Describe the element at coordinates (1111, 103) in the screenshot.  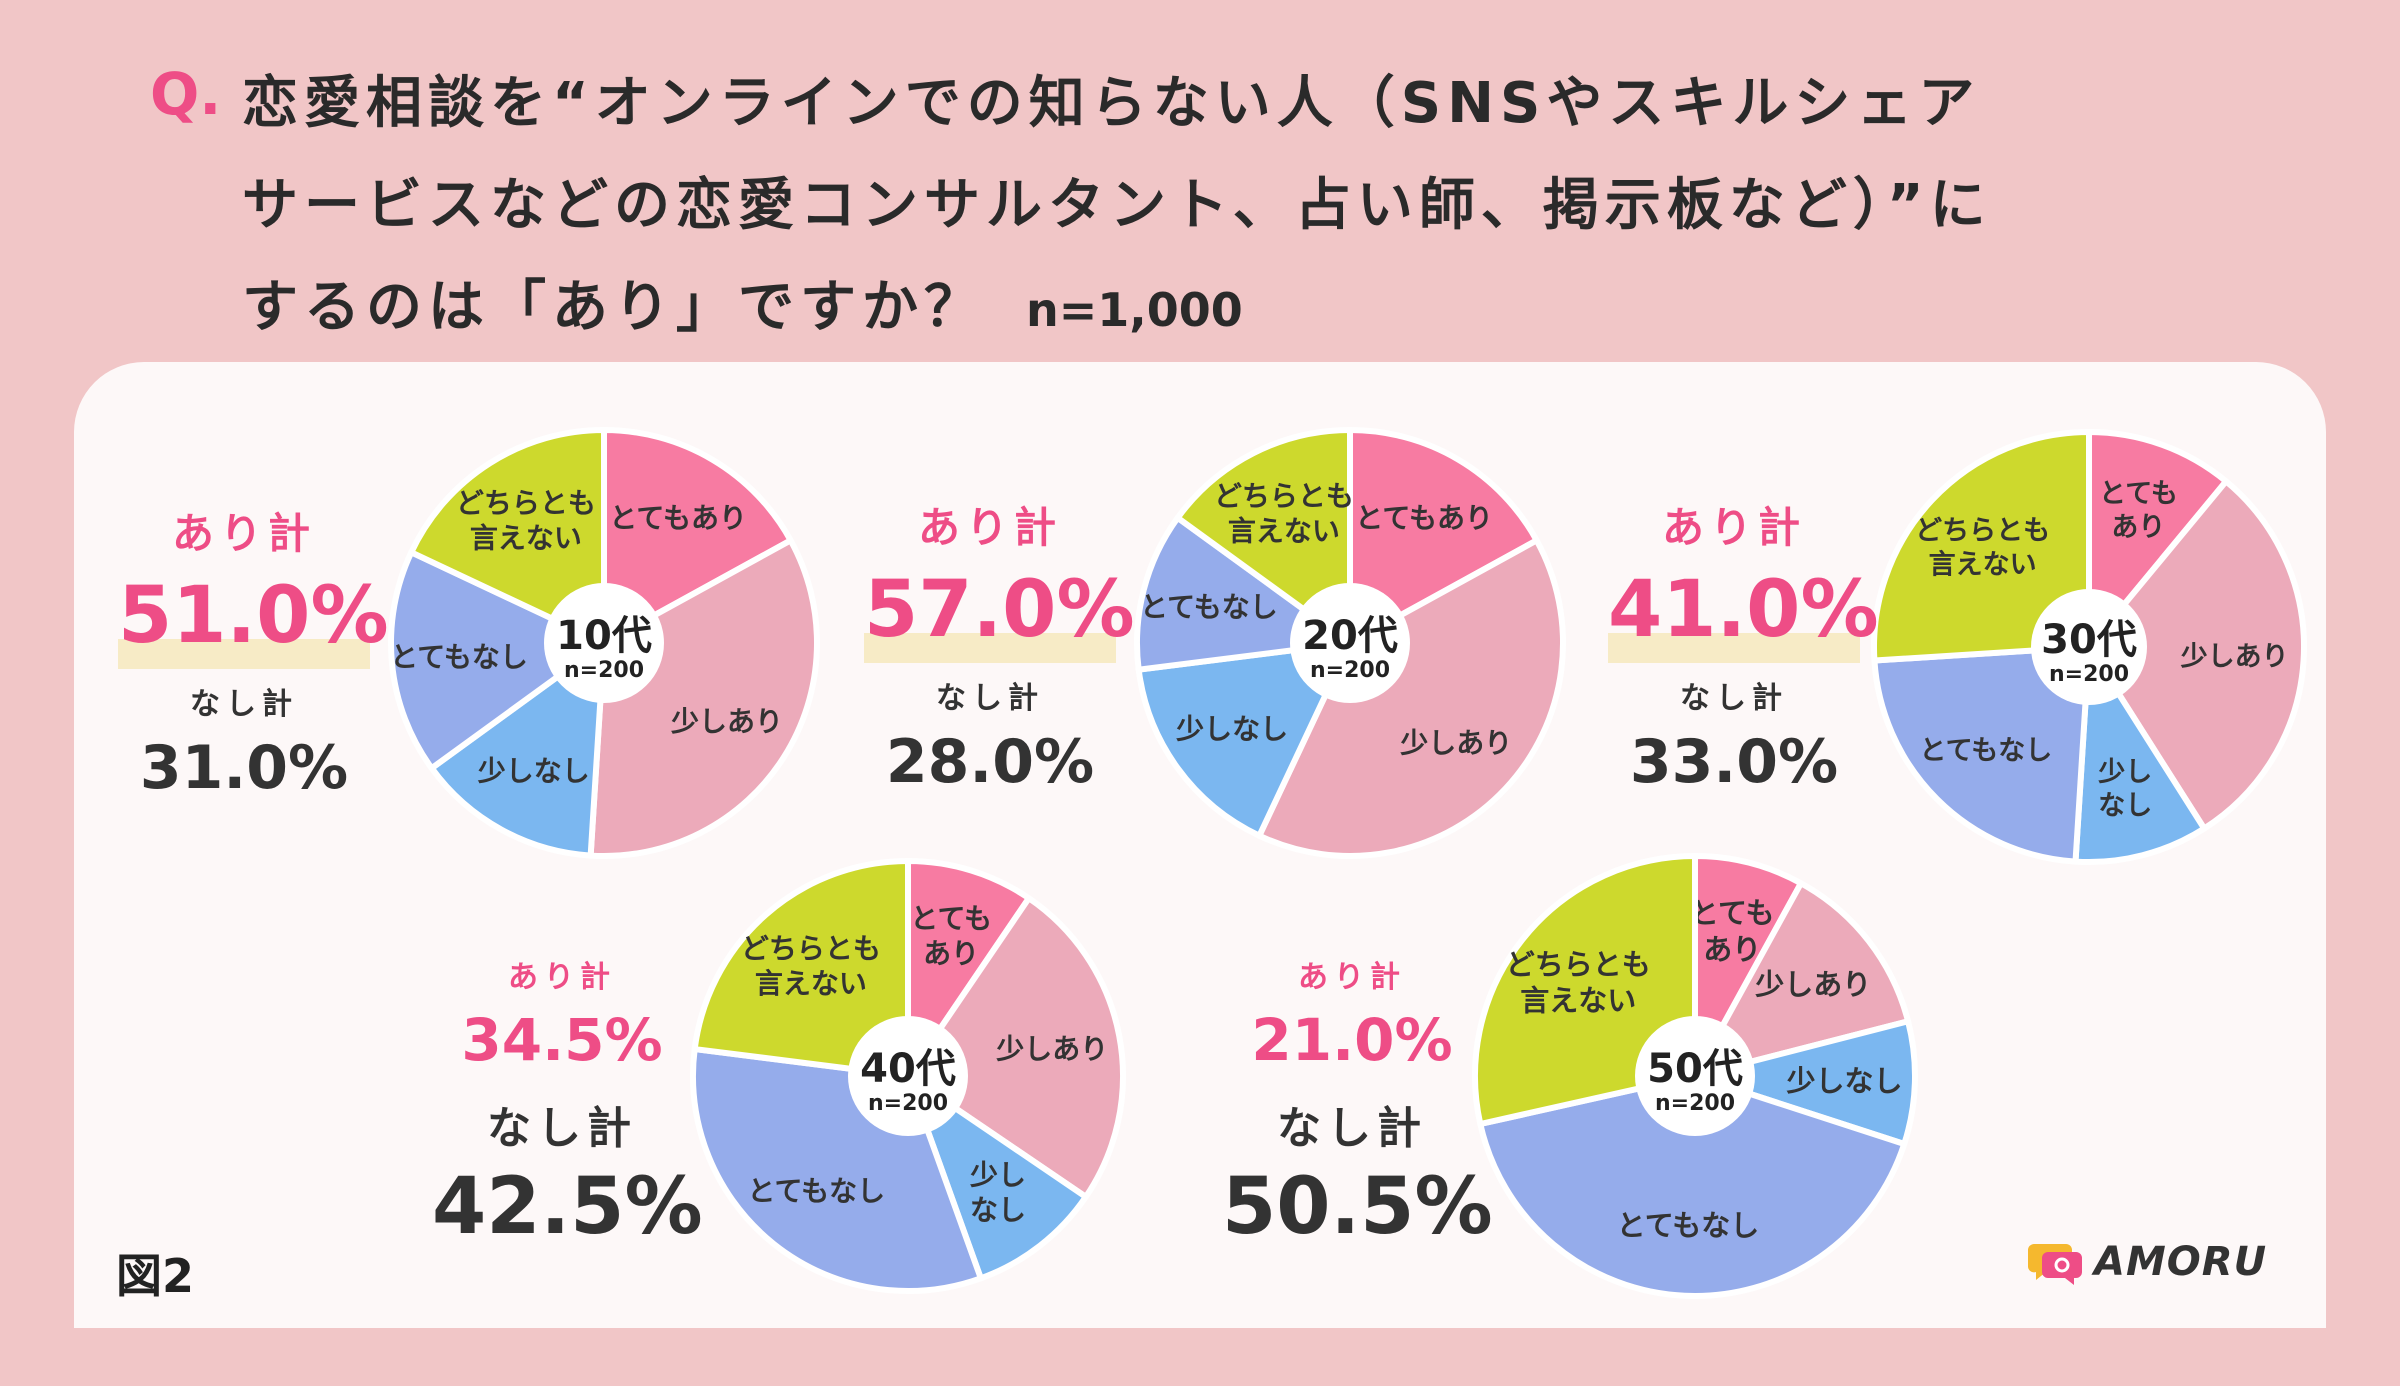
I see `question-line-1: 恋愛相談を“オンラインでの知らない人（SNSやスキルシェア` at that location.